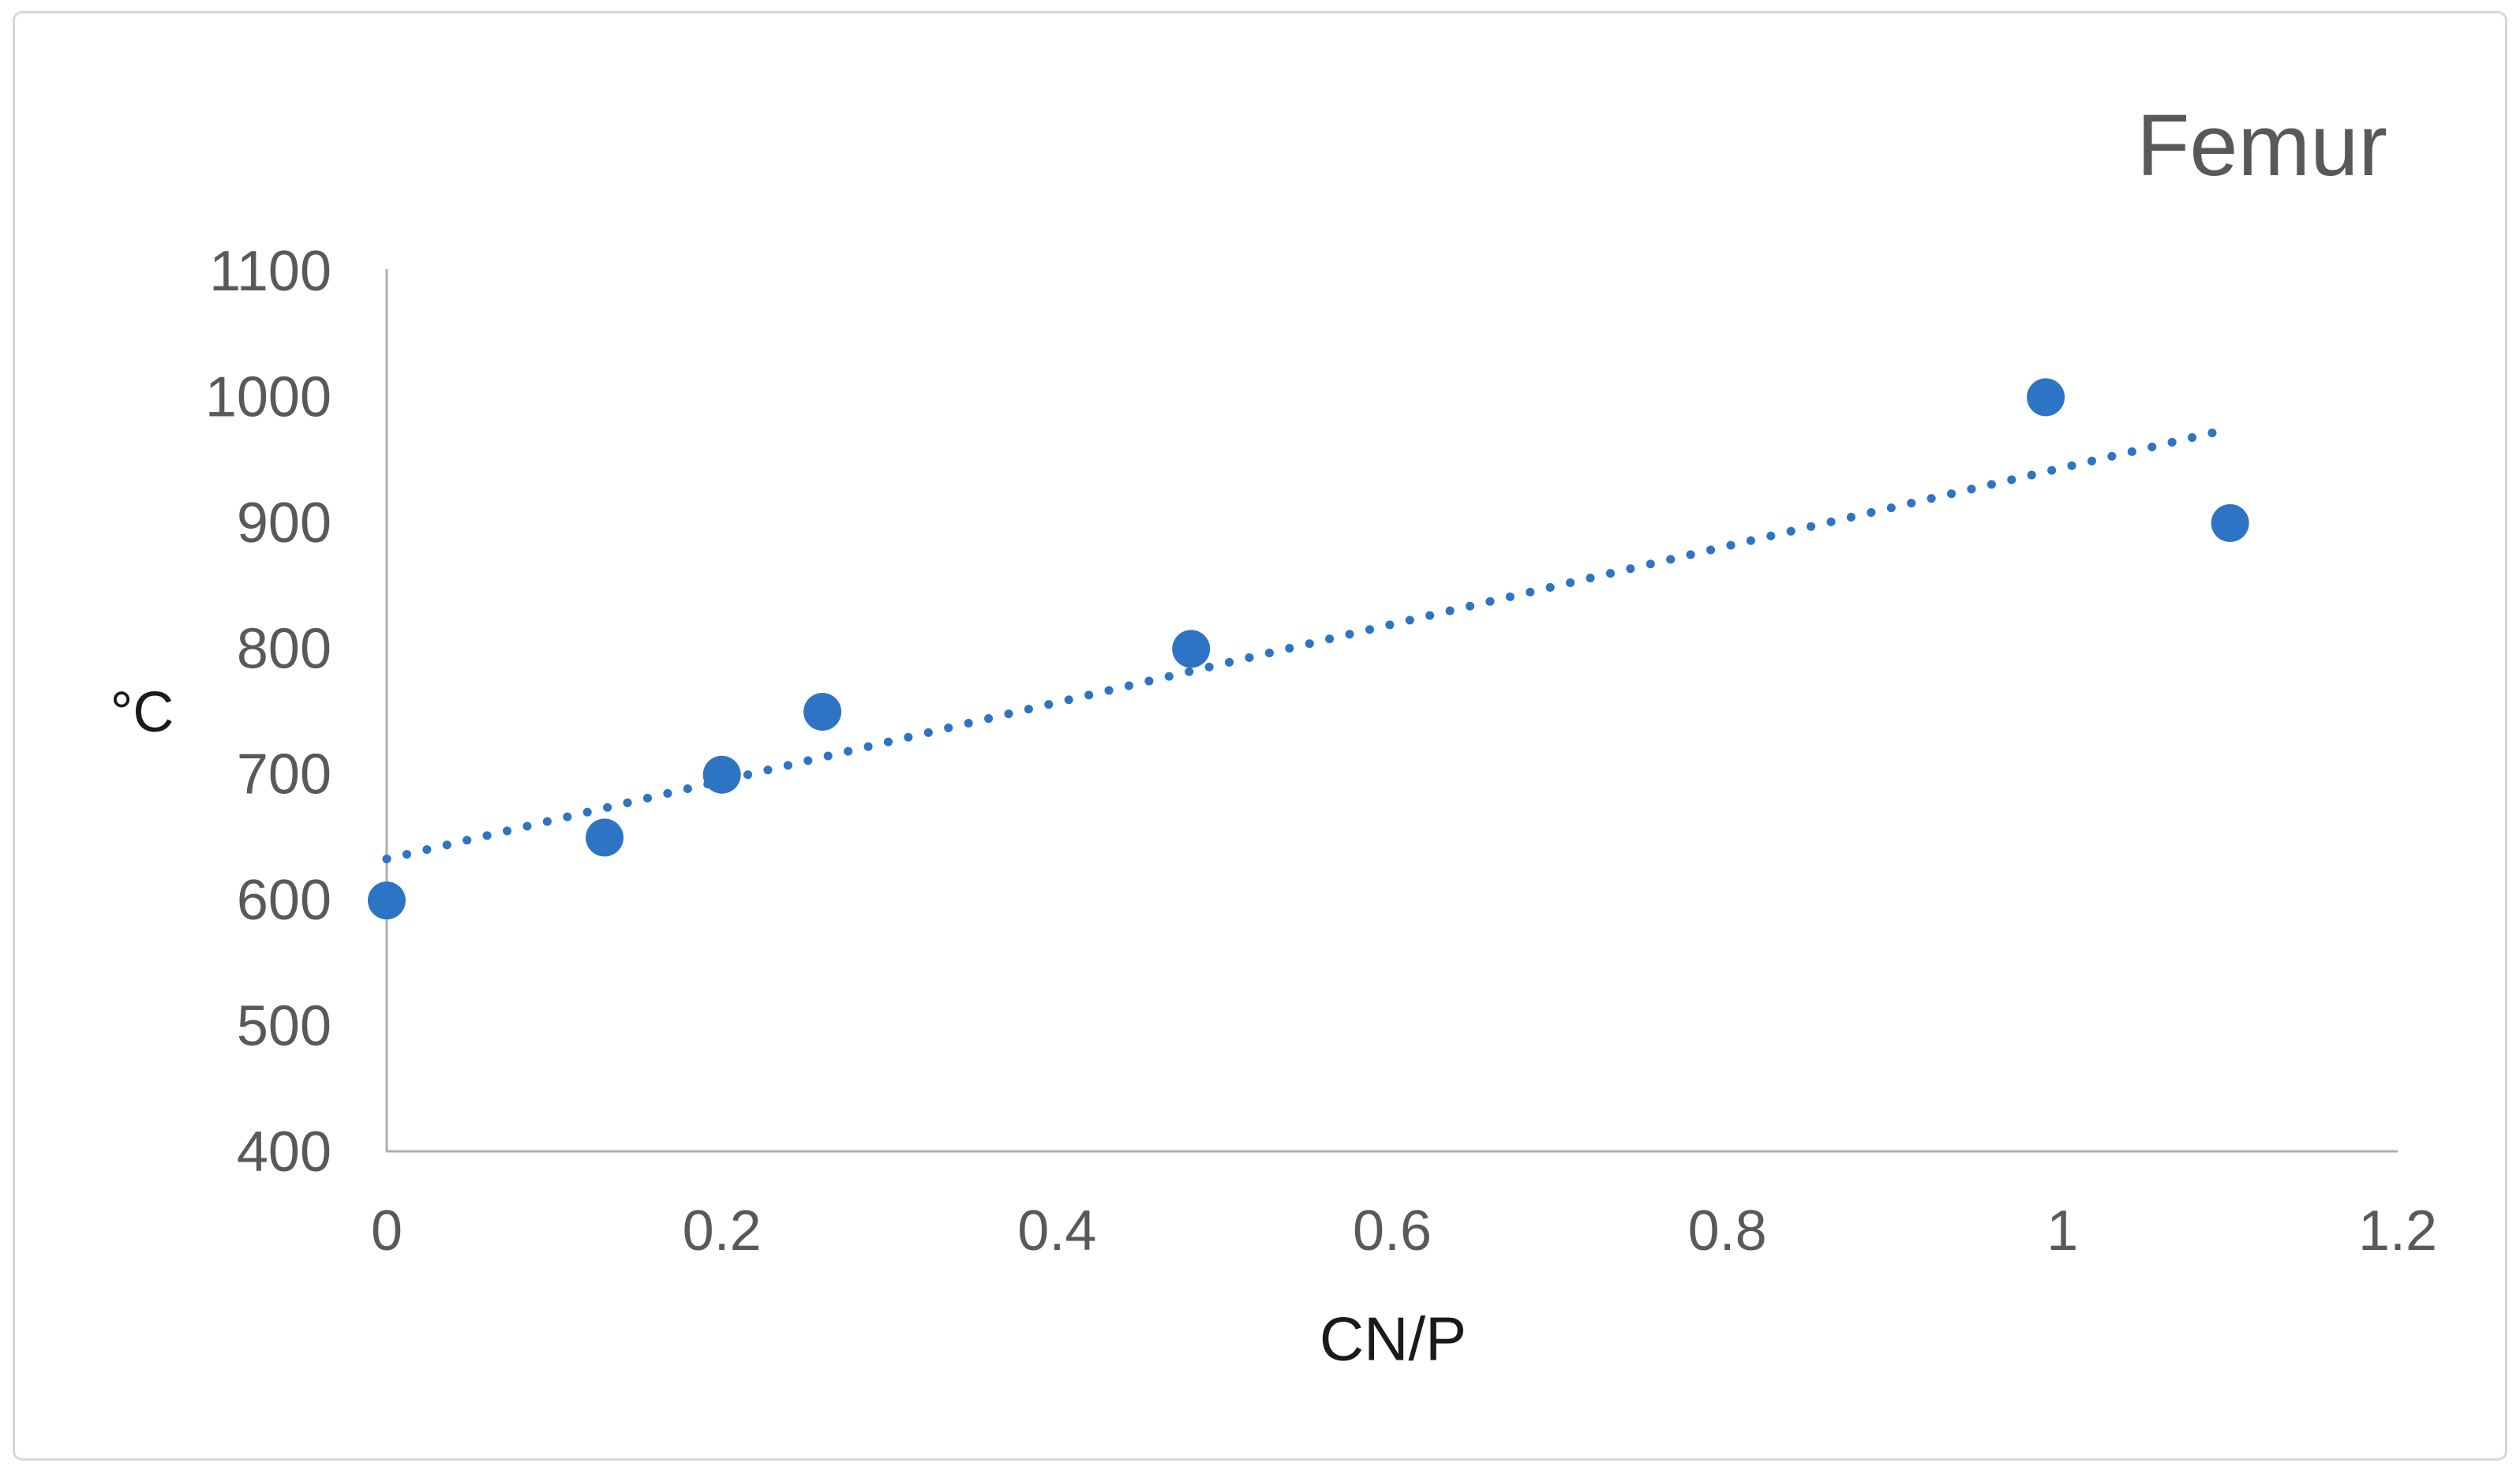 The image size is (2520, 1478). Describe the element at coordinates (270, 271) in the screenshot. I see `y-tick-label: 1100` at that location.